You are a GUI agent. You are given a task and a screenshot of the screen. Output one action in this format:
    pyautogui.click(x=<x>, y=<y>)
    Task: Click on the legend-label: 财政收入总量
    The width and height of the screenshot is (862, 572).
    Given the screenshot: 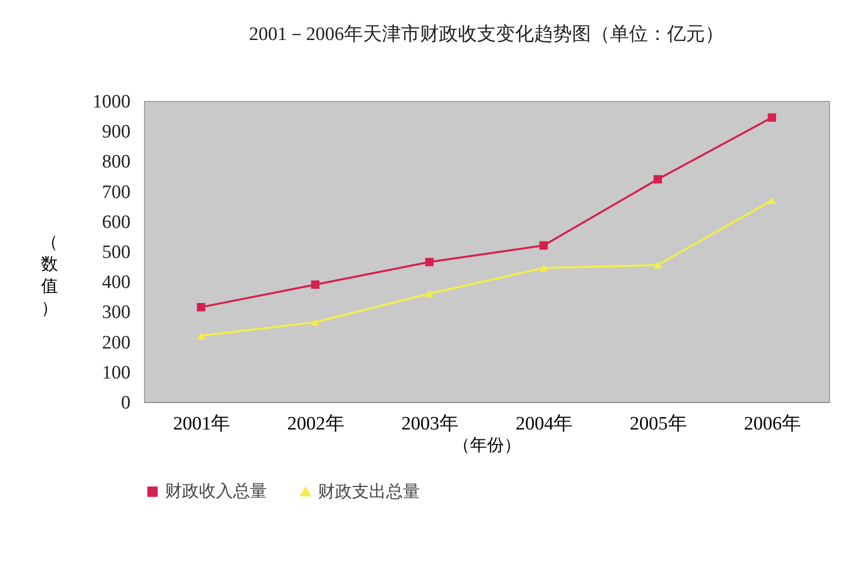 What is the action you would take?
    pyautogui.click(x=216, y=491)
    